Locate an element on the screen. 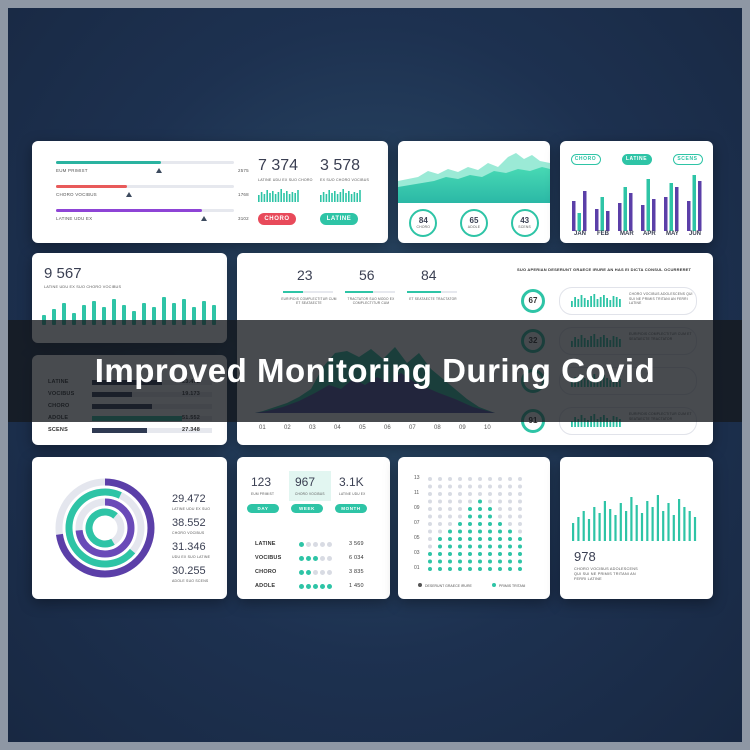 This screenshot has width=750, height=750. radial-label: ADOLE SUO SCENS is located at coordinates (190, 581).